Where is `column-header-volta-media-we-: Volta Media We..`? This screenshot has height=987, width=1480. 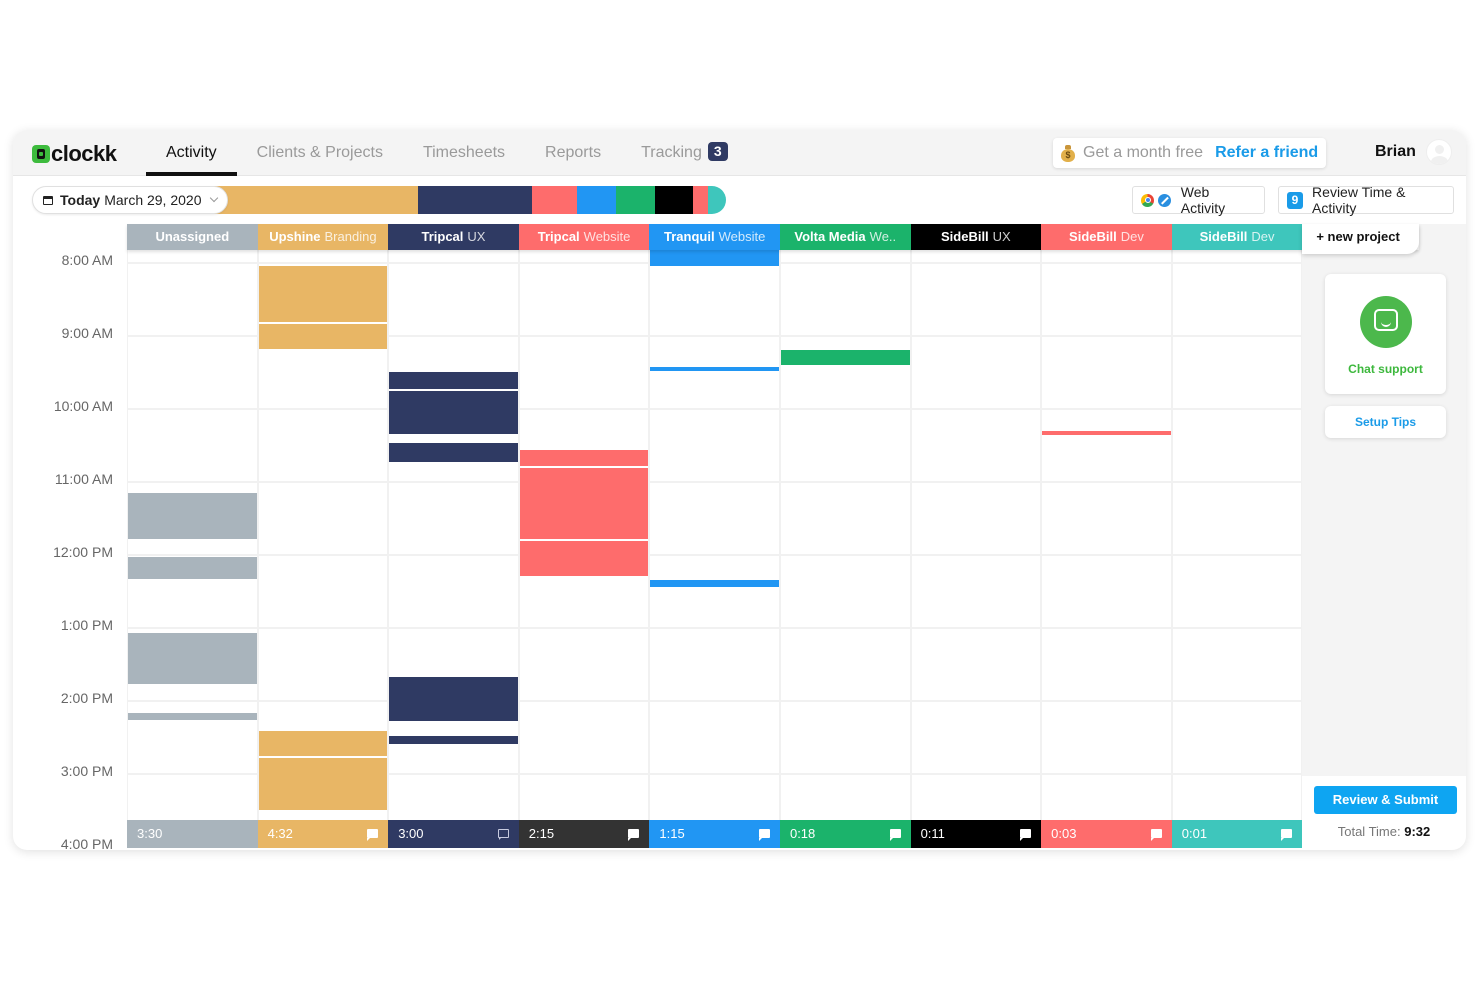
column-header-volta-media-we-: Volta Media We.. is located at coordinates (845, 237).